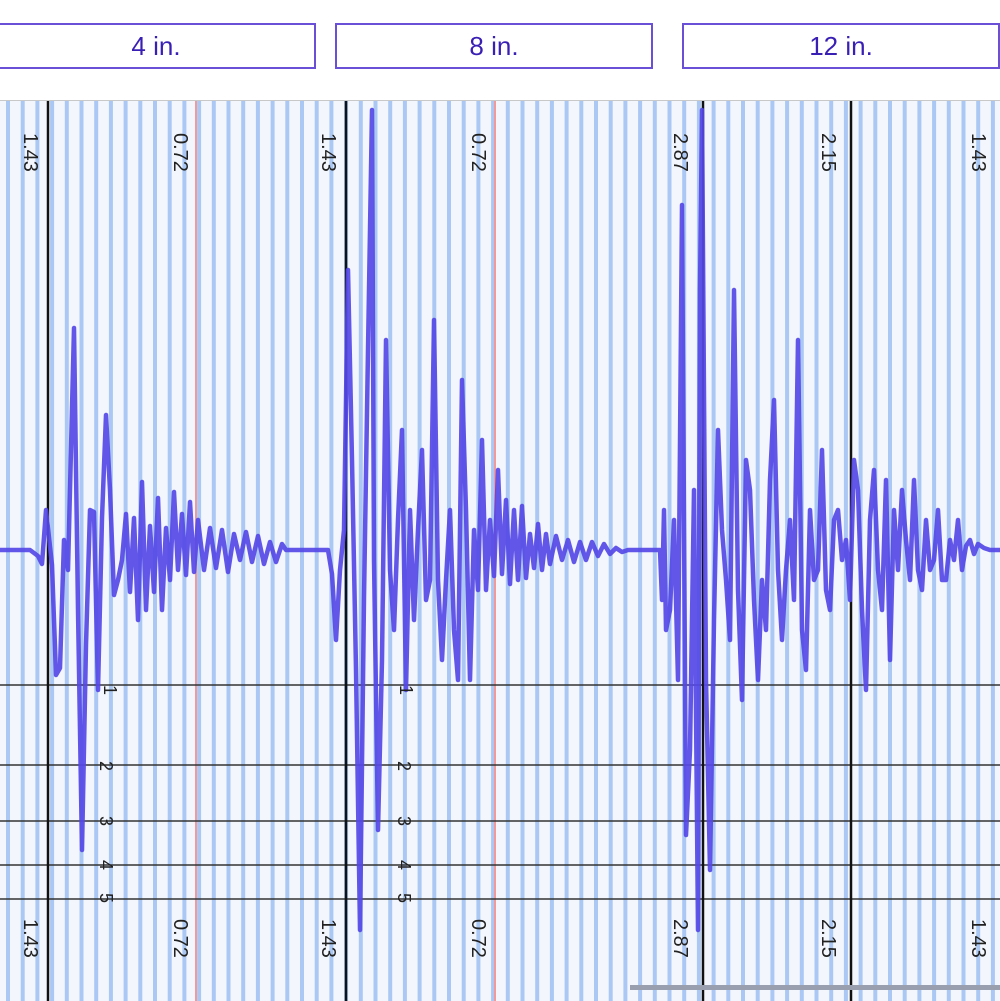 This screenshot has height=1001, width=1000. I want to click on top-label-4: 2.87, so click(680, 152).